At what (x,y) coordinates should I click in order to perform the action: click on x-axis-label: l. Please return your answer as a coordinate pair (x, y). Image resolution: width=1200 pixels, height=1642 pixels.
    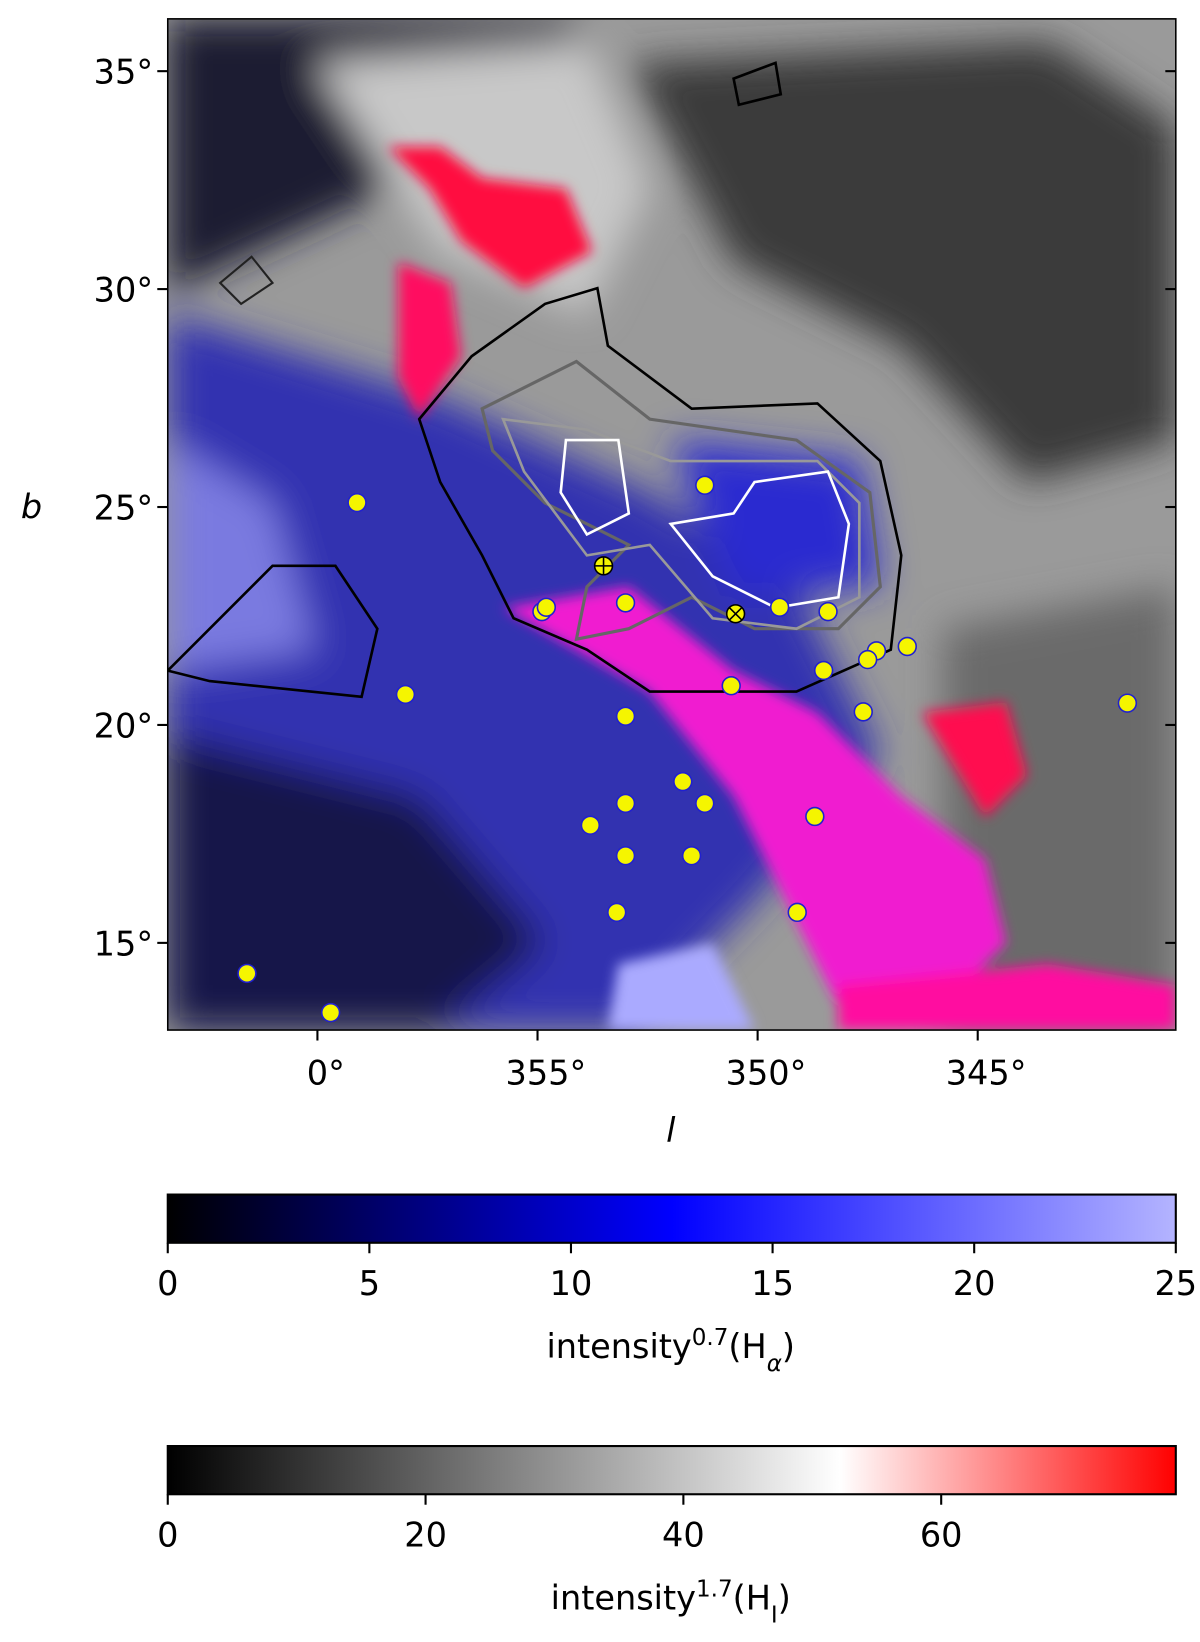
    Looking at the image, I should click on (671, 1130).